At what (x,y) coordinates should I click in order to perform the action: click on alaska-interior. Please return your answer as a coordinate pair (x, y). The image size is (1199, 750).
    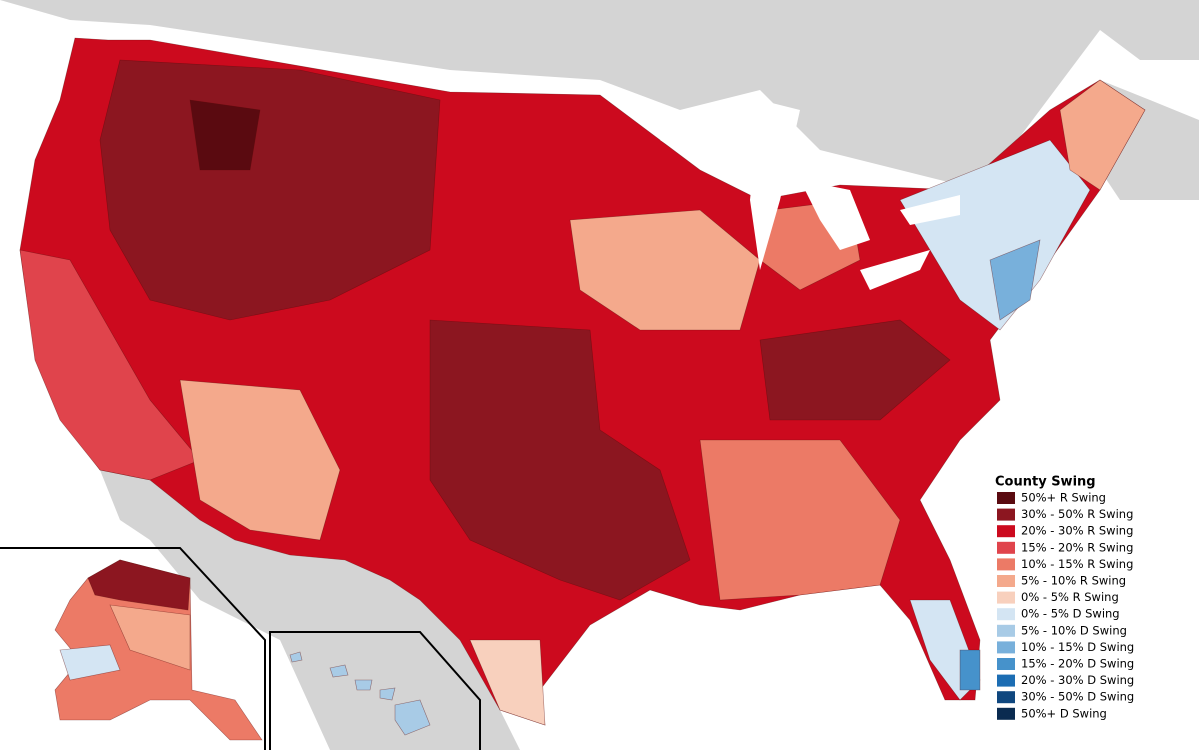
    Looking at the image, I should click on (150, 637).